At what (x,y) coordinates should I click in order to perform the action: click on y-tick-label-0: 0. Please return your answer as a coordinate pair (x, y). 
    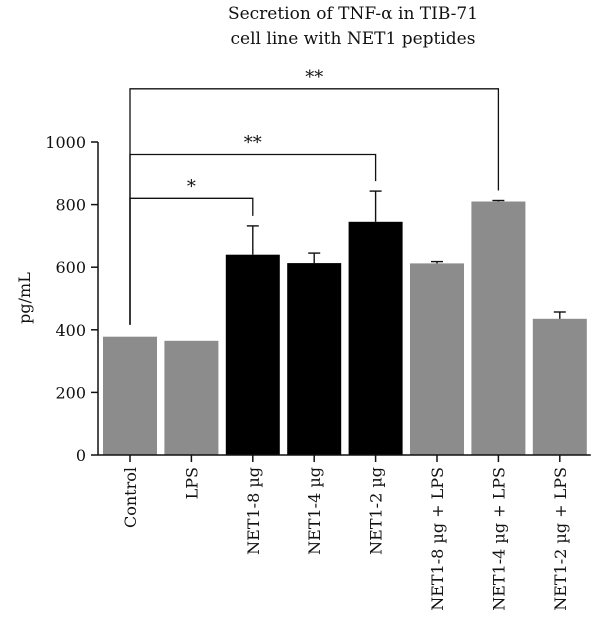
    Looking at the image, I should click on (81, 455).